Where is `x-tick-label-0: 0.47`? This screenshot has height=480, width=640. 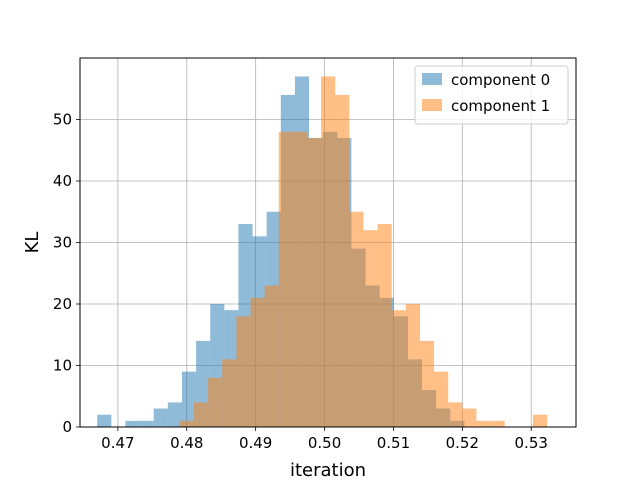
x-tick-label-0: 0.47 is located at coordinates (117, 443).